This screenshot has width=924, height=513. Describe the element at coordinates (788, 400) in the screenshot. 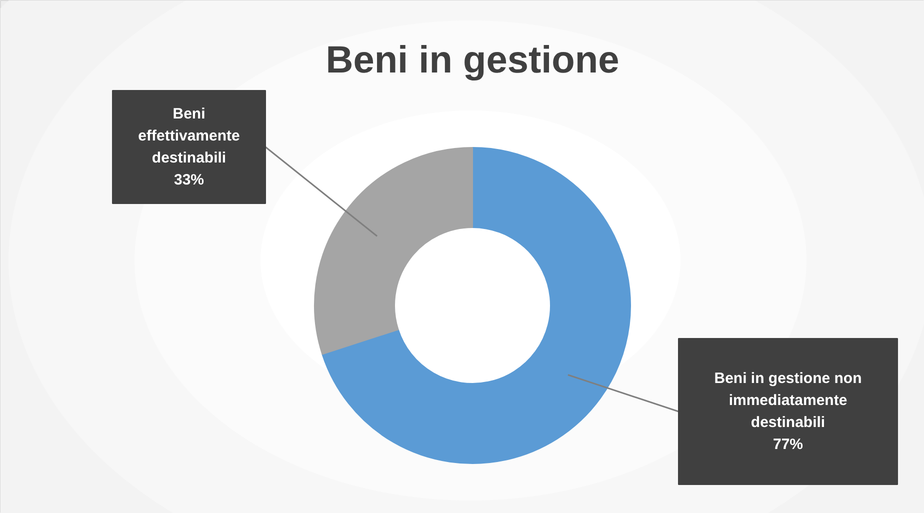

I see `slice-label: Beni in gestione non immediatamente destinabili` at that location.